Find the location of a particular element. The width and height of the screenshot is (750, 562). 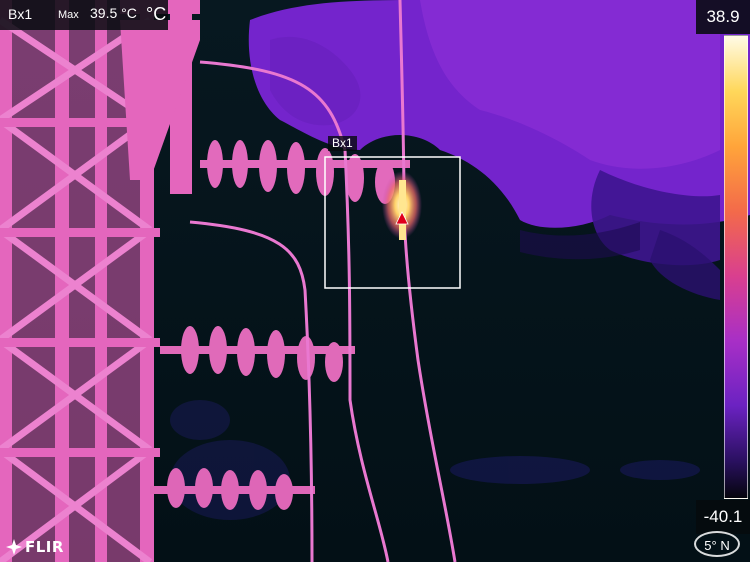

stat-label: Max is located at coordinates (68, 15).